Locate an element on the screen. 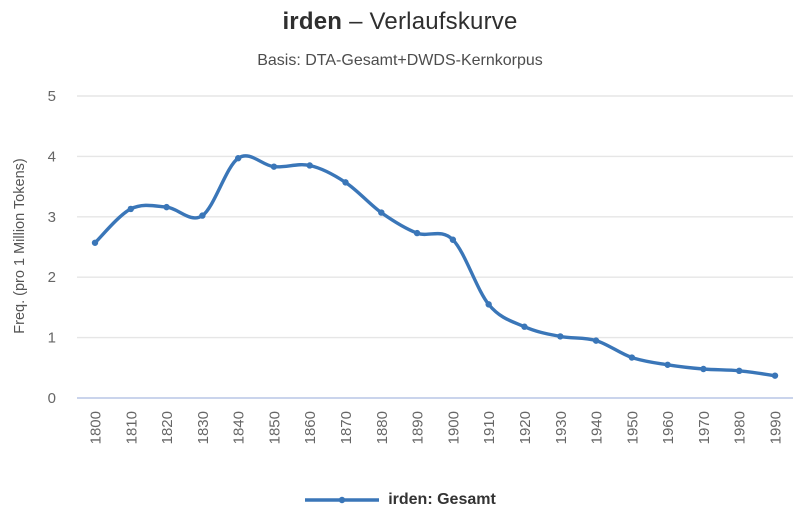  x-tick-label-1970: 1970 is located at coordinates (704, 427).